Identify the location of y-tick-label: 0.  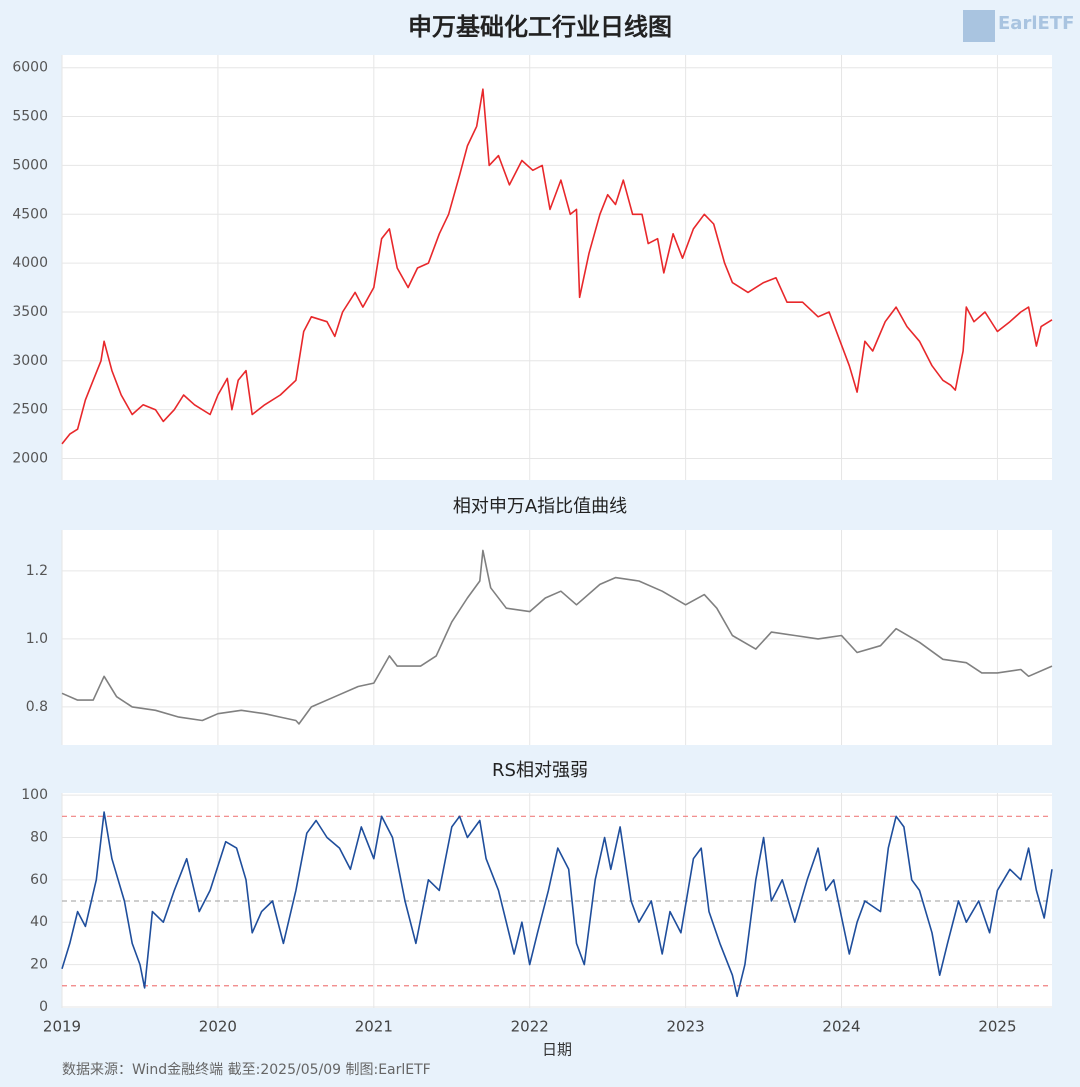
(43, 1007).